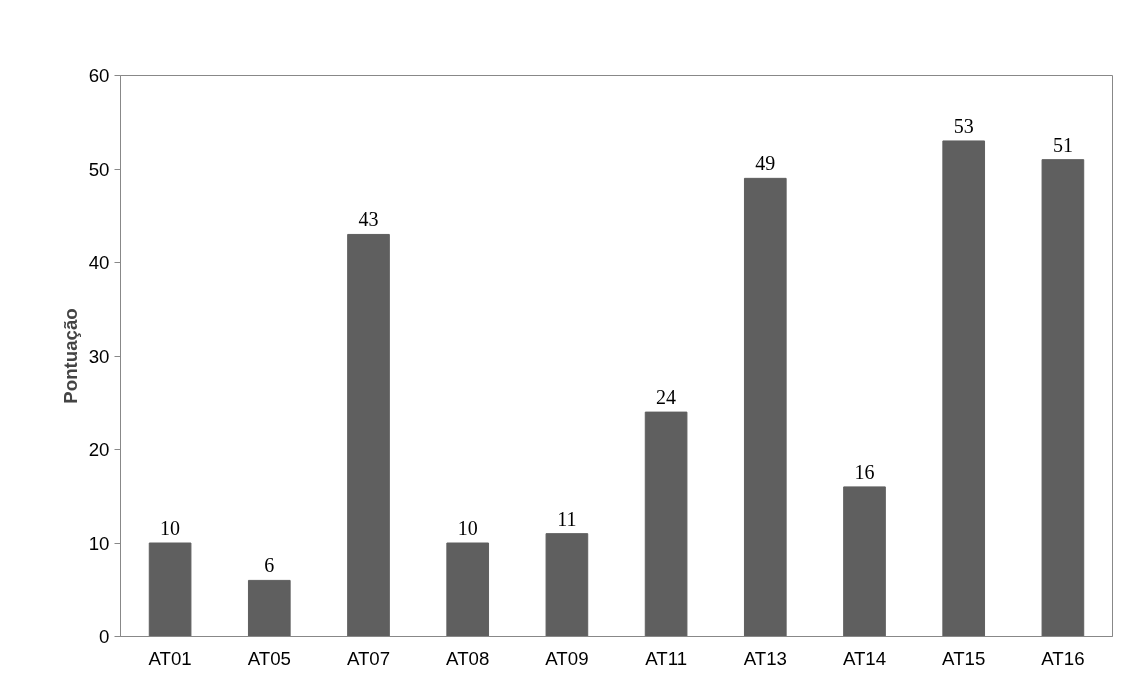  Describe the element at coordinates (170, 658) in the screenshot. I see `x-tick-label: AT01` at that location.